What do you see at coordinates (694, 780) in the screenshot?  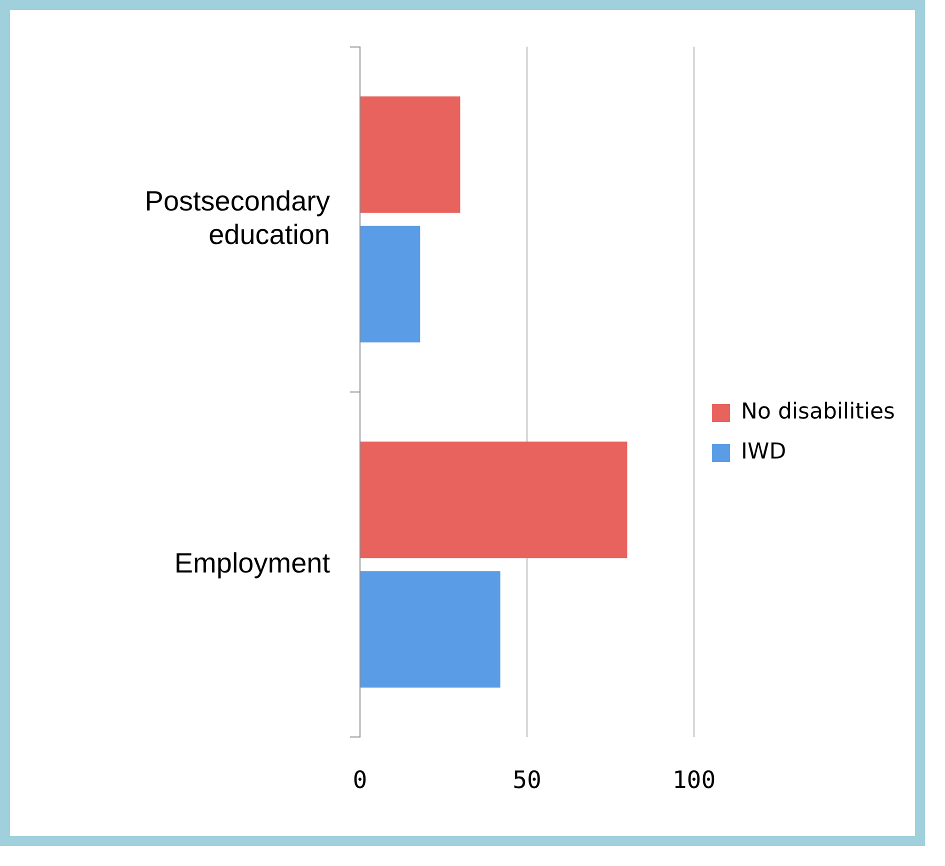 I see `x-tick-label: 100` at bounding box center [694, 780].